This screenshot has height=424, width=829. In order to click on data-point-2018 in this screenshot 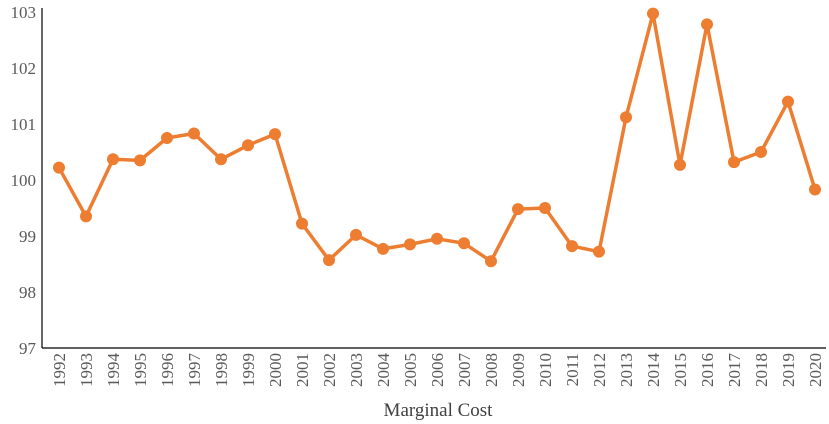, I will do `click(761, 152)`.